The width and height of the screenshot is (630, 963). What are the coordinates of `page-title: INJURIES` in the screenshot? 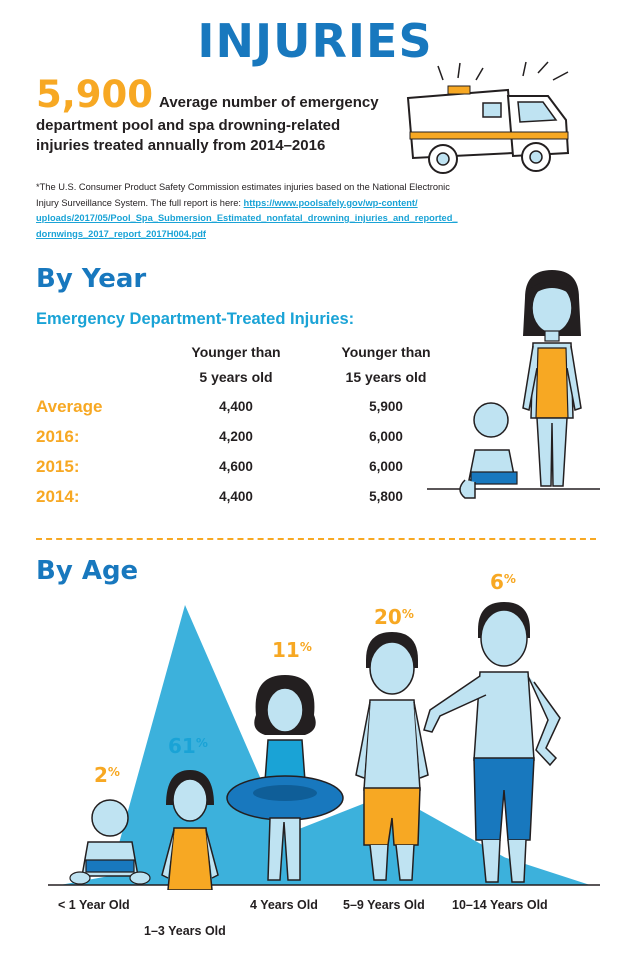 It's located at (315, 41).